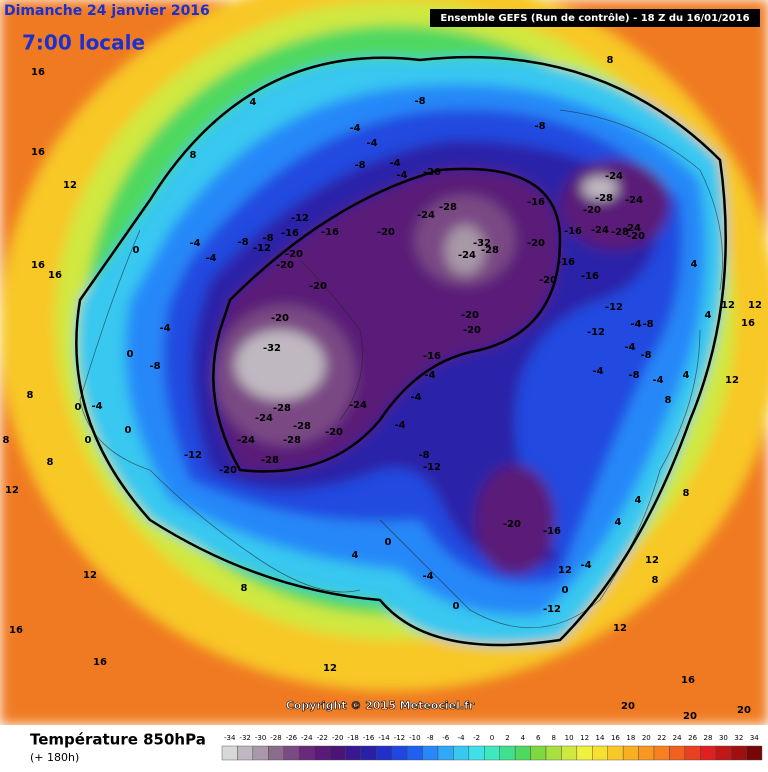  I want to click on colorbar-tick-label: -32, so click(244, 738).